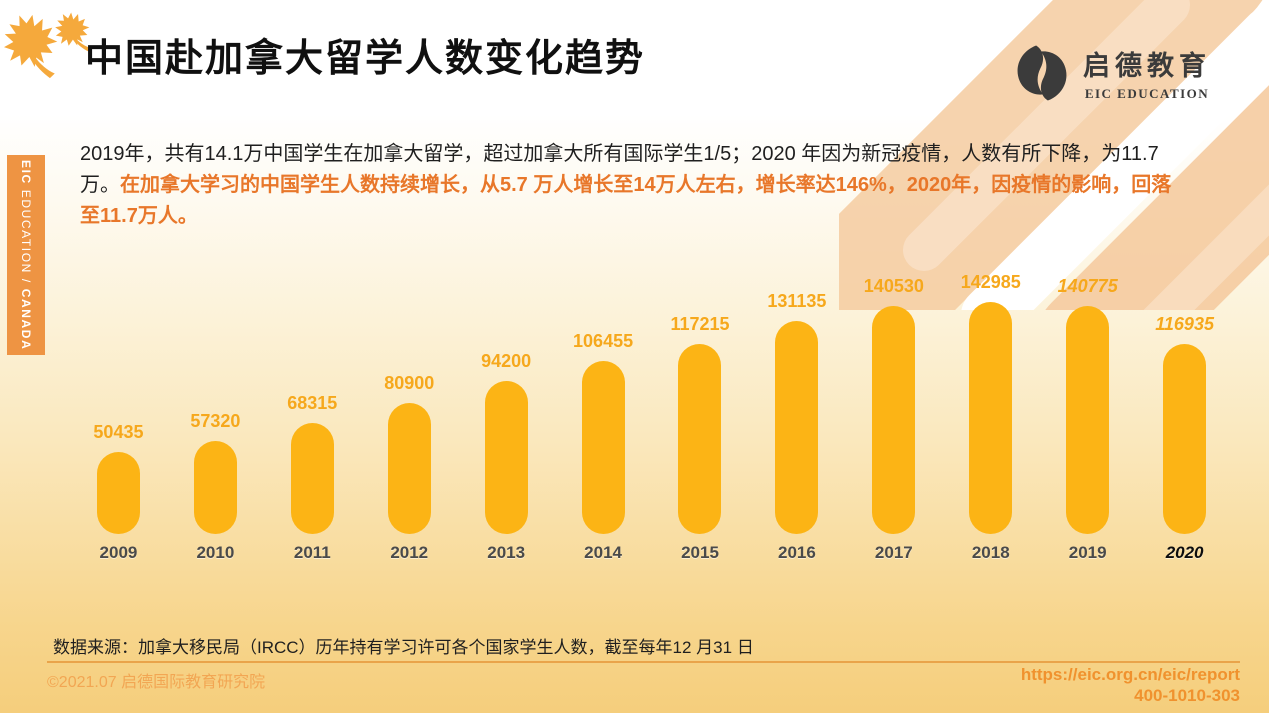  I want to click on footer-phone: 400-1010-303, so click(1187, 695).